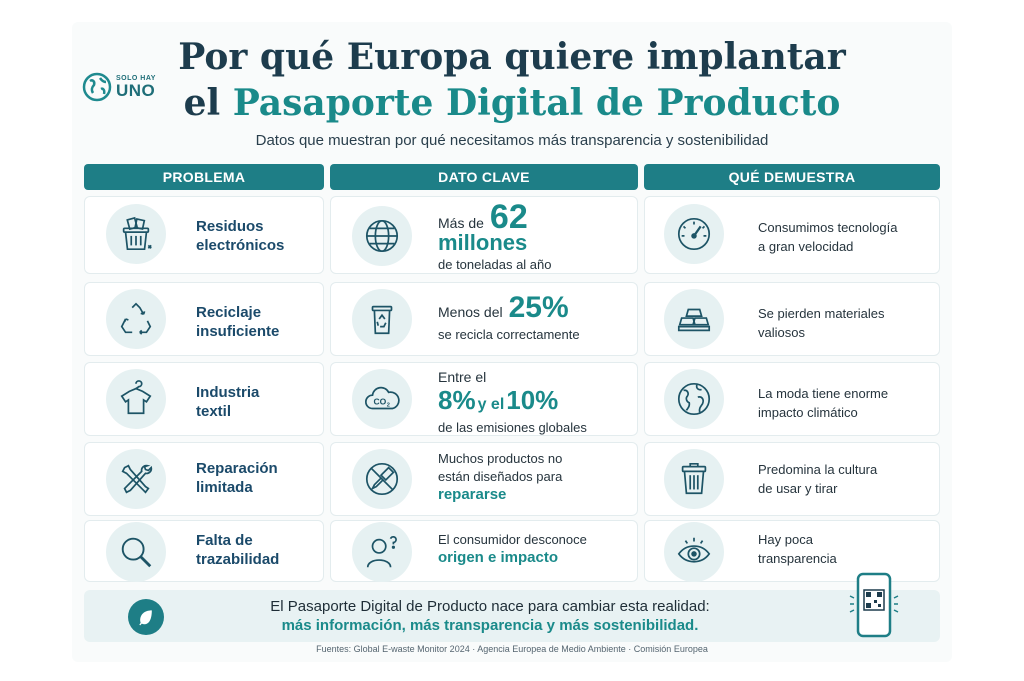  I want to click on eye-icon, so click(694, 552).